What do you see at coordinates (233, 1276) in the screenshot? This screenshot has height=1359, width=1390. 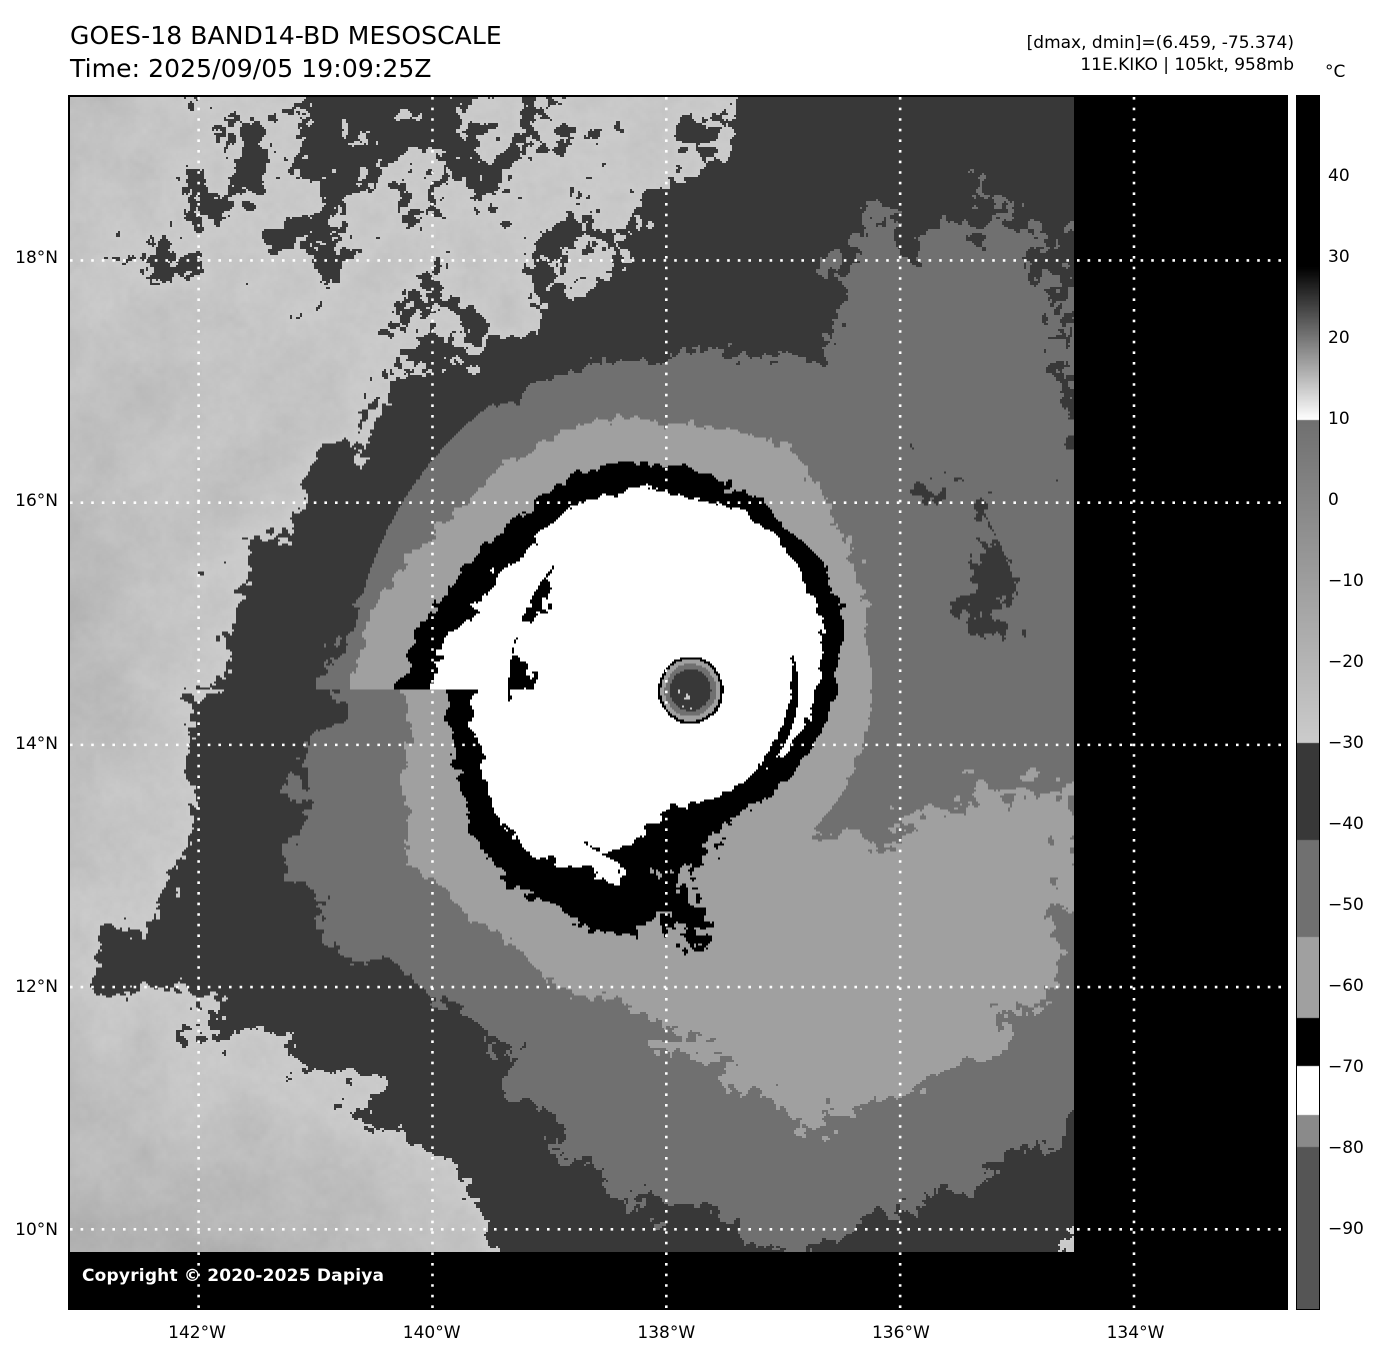 I see `copyright-label: Copyright © 2020-2025 Dapiya` at bounding box center [233, 1276].